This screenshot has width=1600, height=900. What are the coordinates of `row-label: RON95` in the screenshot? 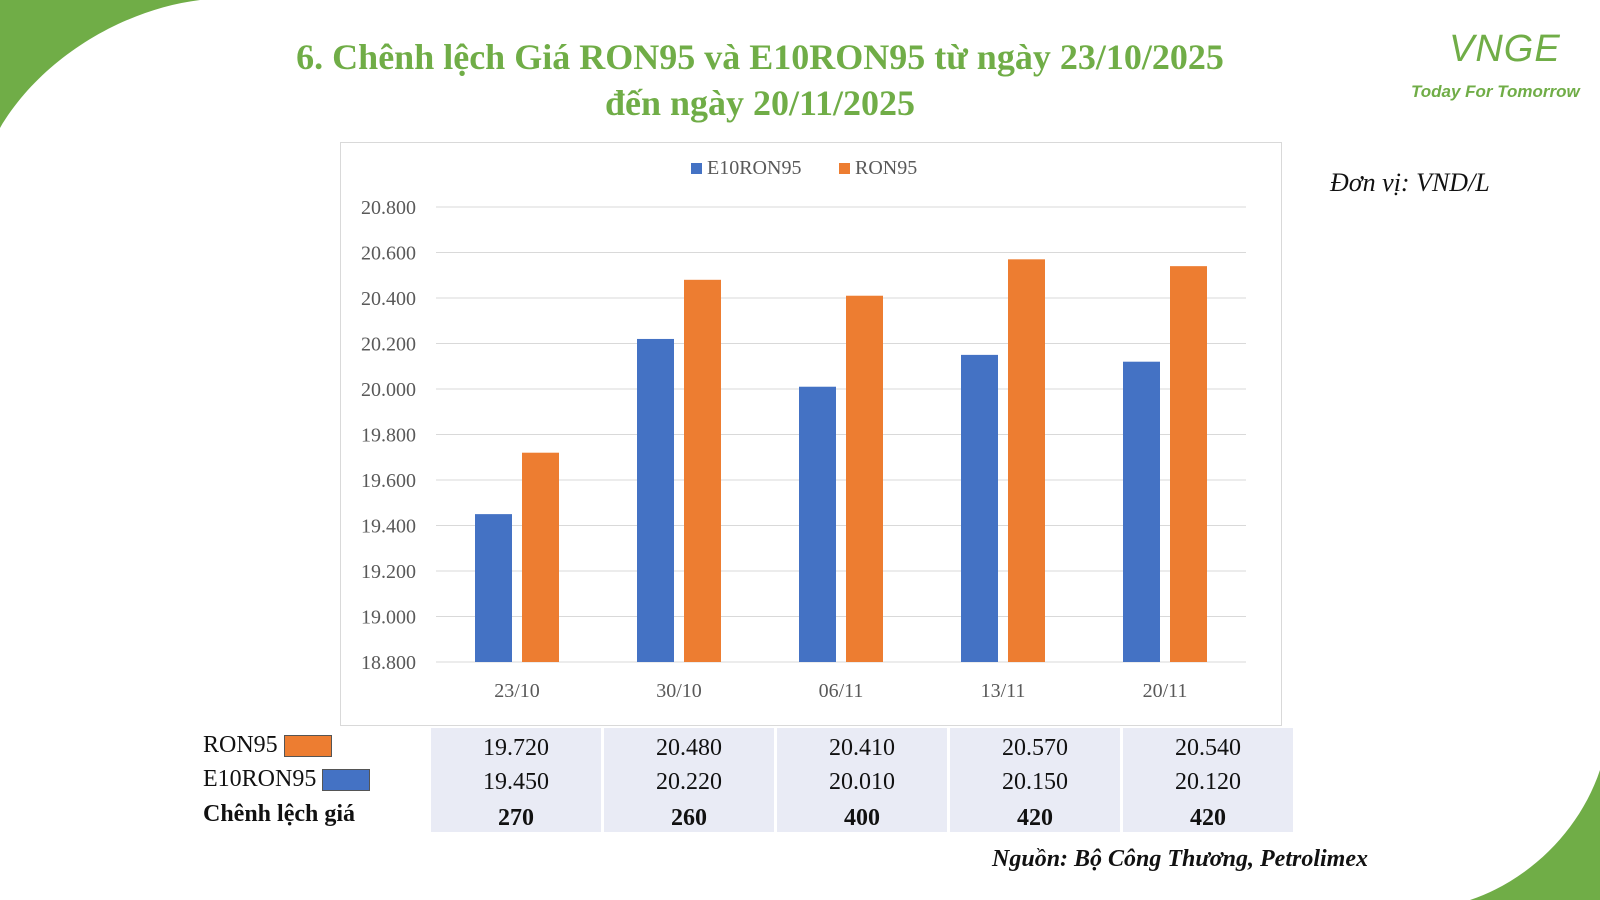 It's located at (315, 745).